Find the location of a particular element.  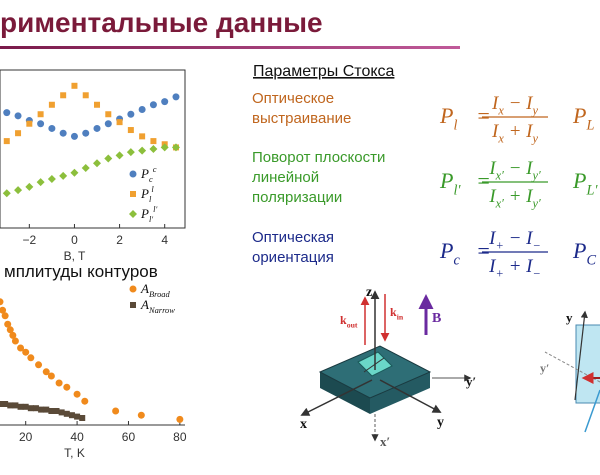

diagram-label: x′ is located at coordinates (385, 441).